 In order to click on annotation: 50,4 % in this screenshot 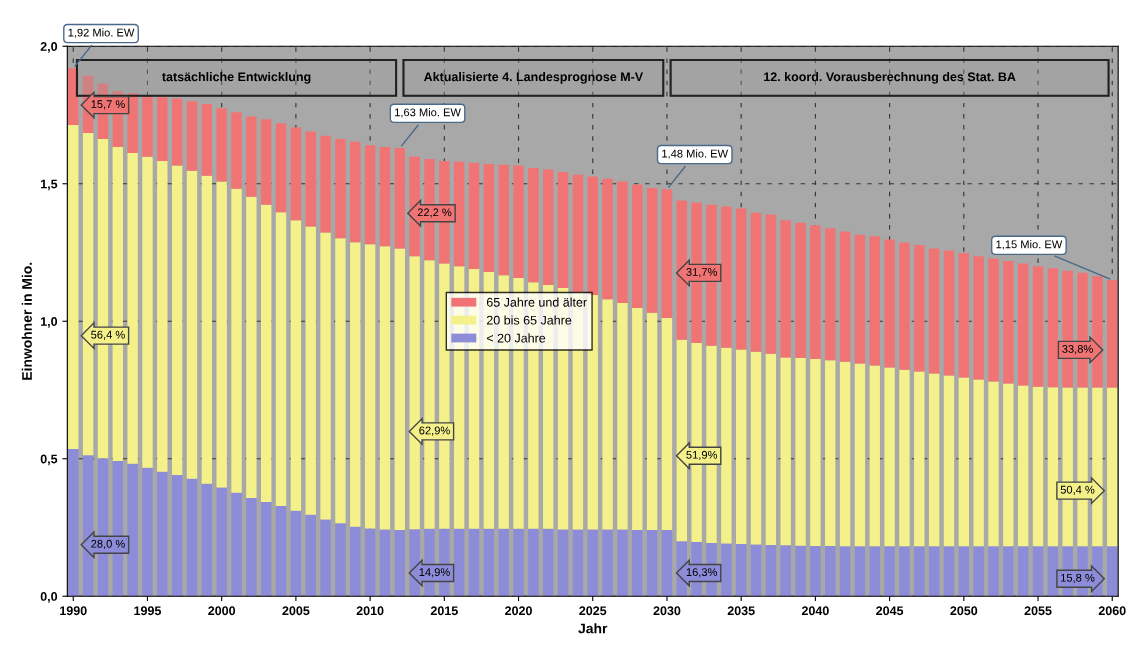, I will do `click(1077, 490)`.